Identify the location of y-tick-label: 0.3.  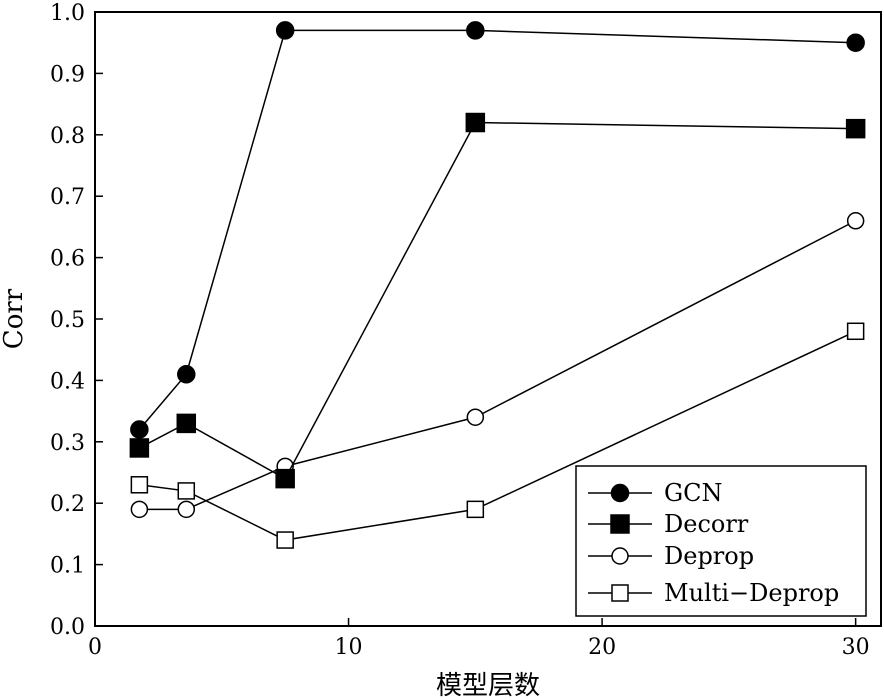
(67, 443).